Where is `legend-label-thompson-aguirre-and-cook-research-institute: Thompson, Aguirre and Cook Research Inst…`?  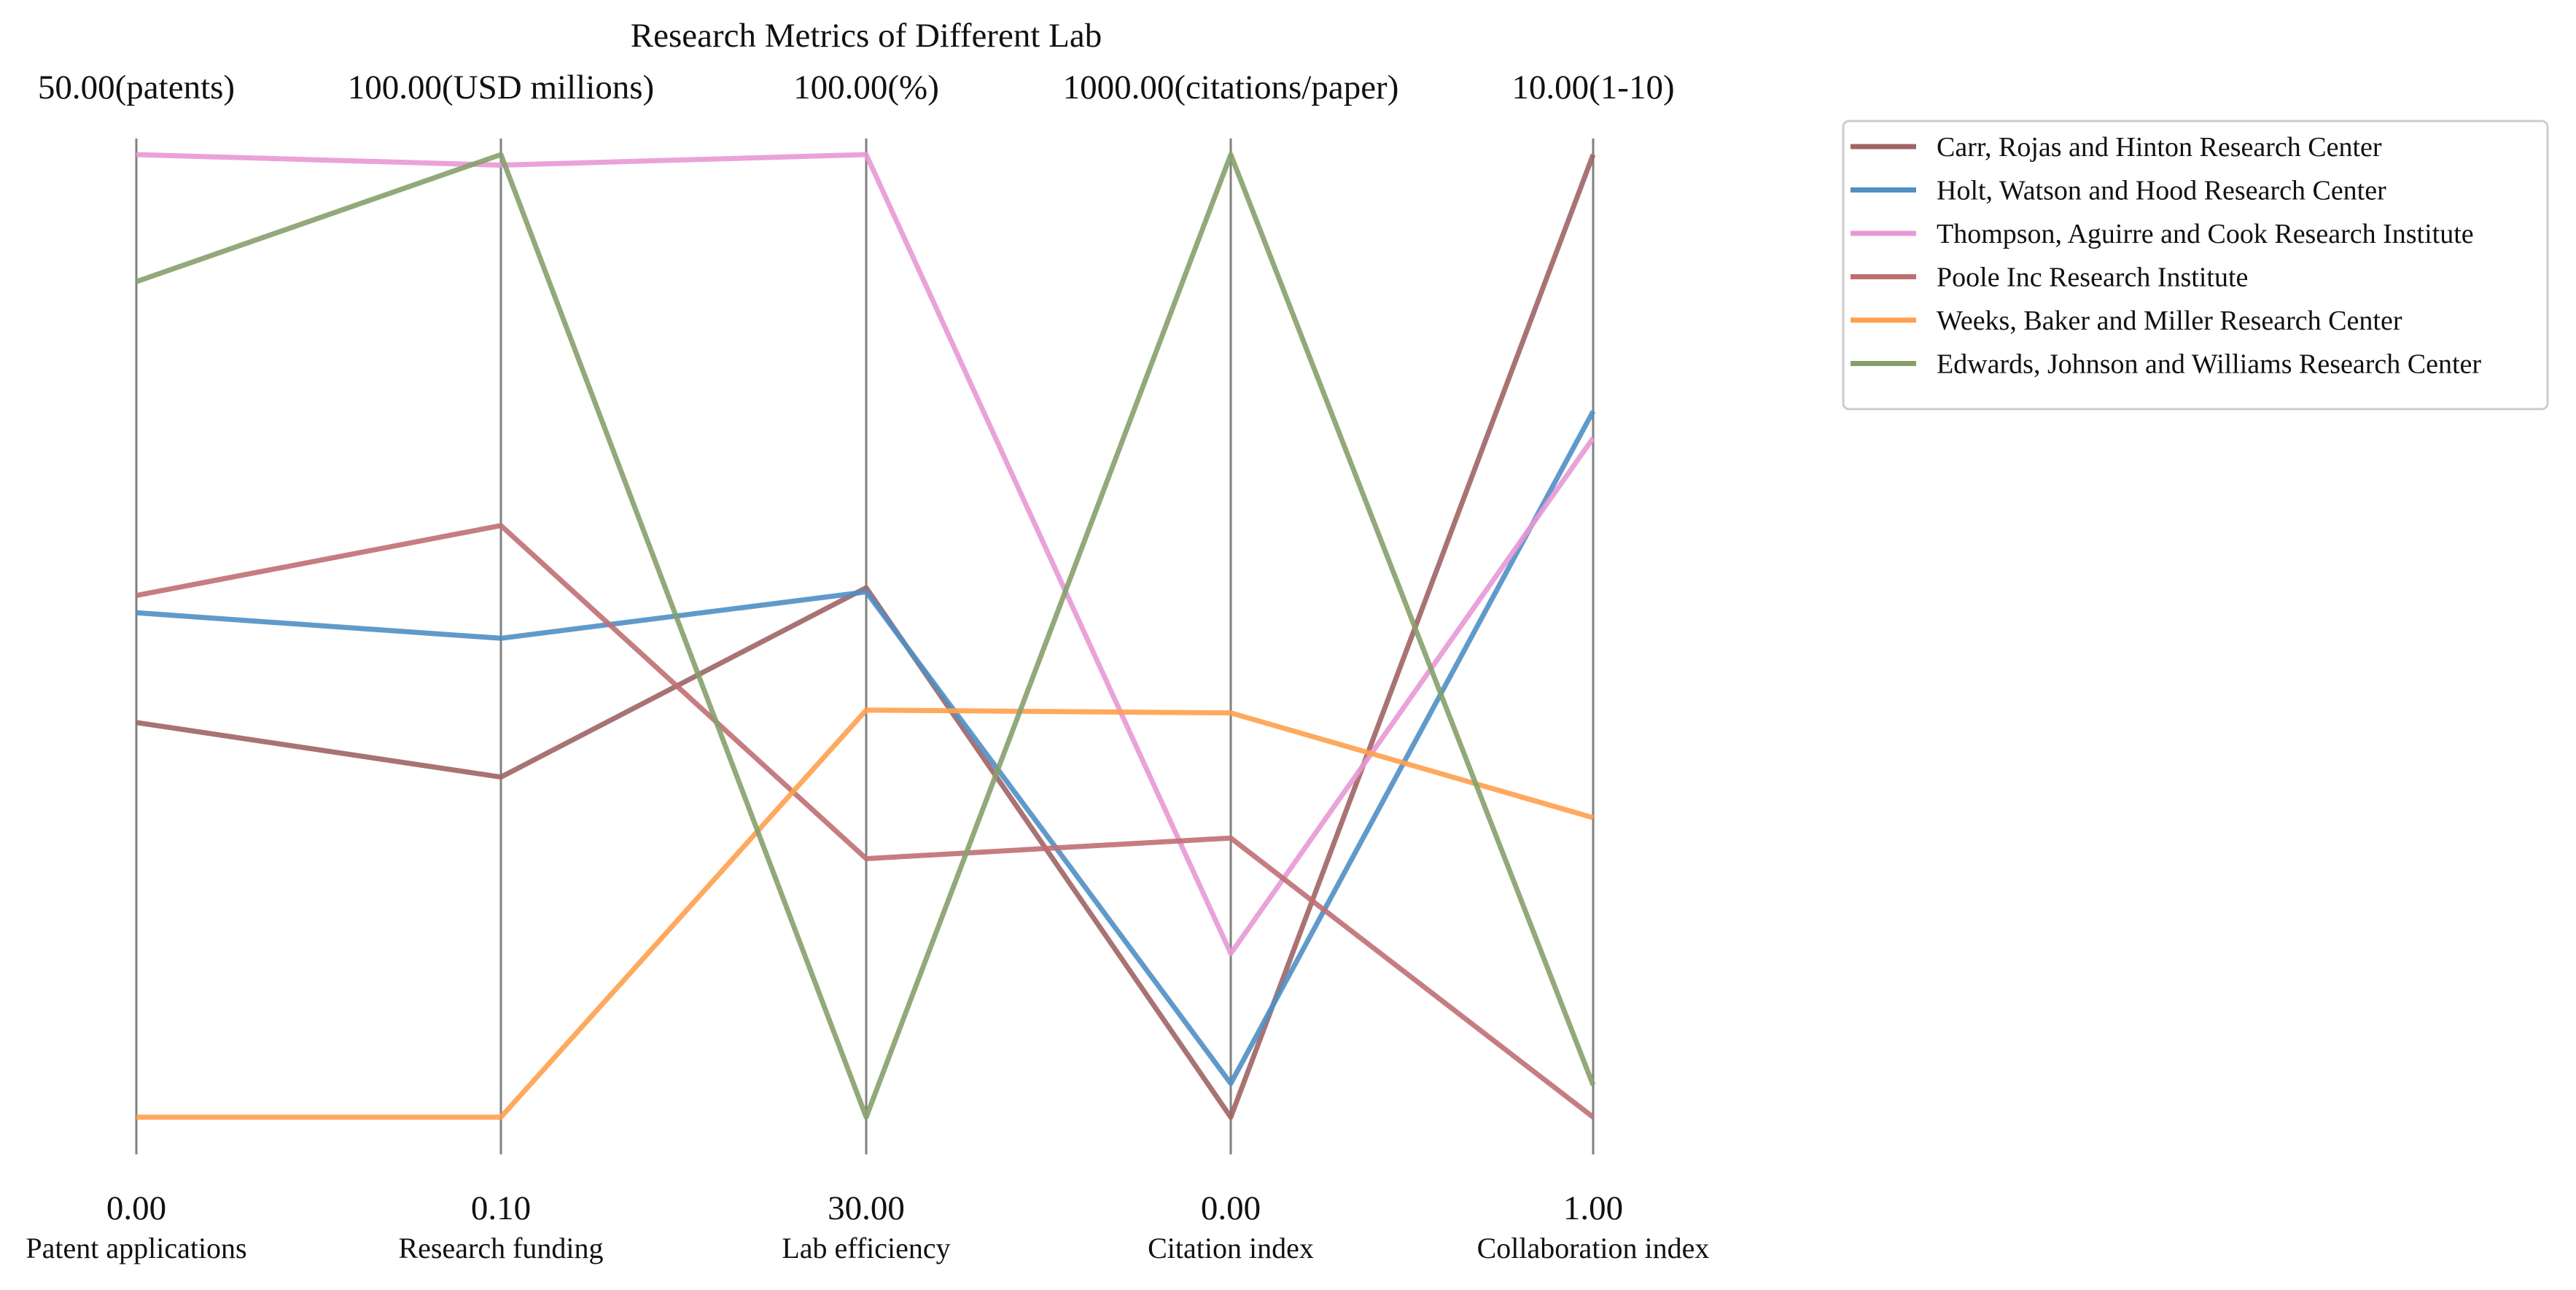
legend-label-thompson-aguirre-and-cook-research-institute: Thompson, Aguirre and Cook Research Inst… is located at coordinates (2205, 234).